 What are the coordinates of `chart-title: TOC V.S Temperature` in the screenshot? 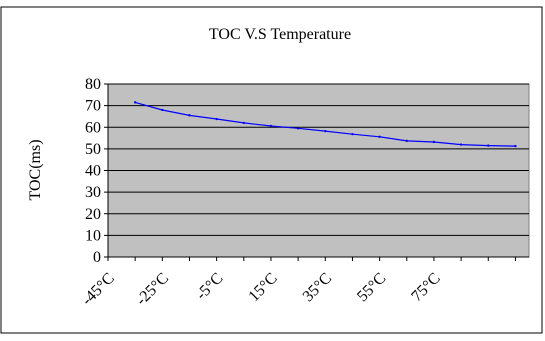 It's located at (280, 34).